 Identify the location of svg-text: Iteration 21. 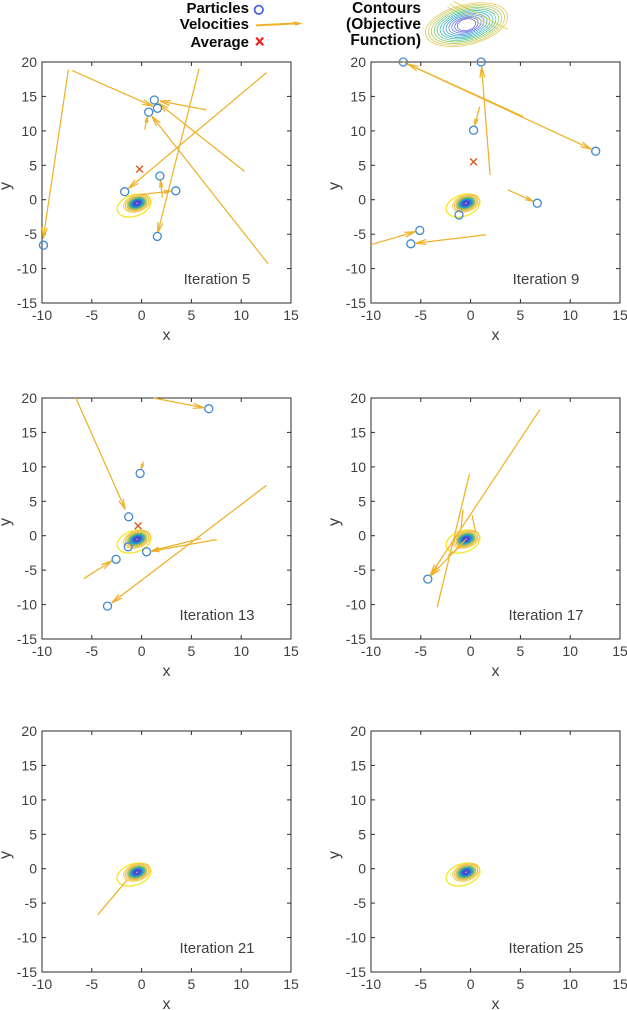
(216, 948).